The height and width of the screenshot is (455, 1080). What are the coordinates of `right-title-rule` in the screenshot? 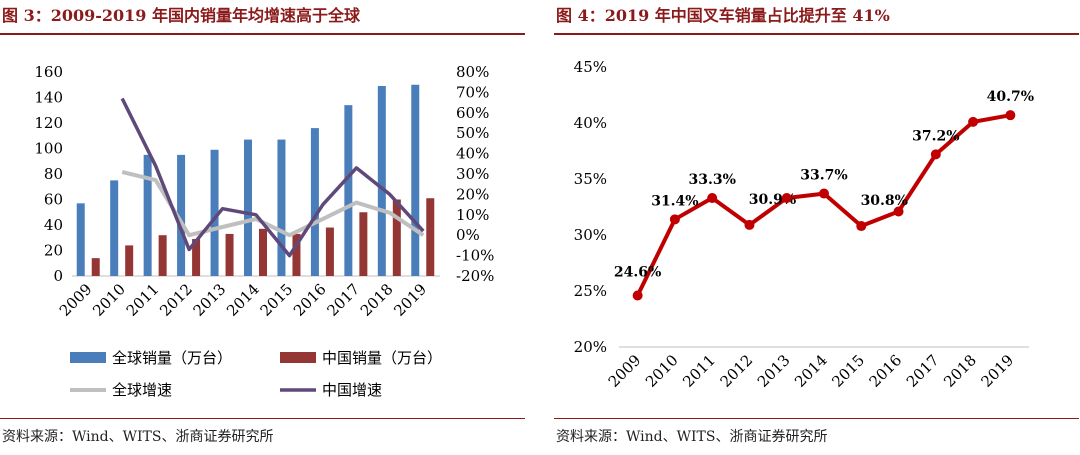 It's located at (816, 34).